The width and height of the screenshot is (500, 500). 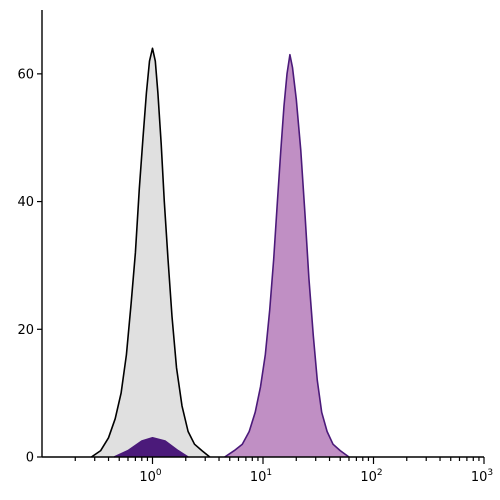 I want to click on x-tick-label: 10³, so click(x=482, y=476).